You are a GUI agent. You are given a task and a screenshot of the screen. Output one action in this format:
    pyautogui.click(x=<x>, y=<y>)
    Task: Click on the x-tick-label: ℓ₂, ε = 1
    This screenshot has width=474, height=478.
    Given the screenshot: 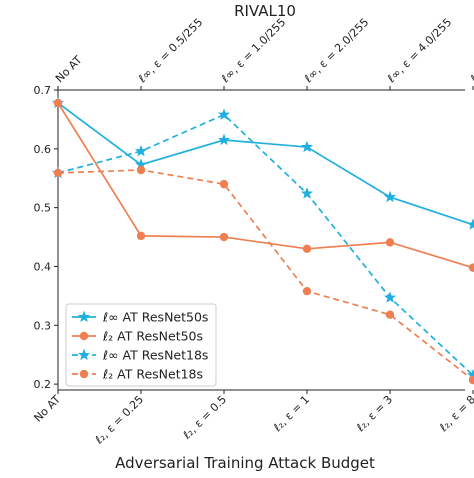 What is the action you would take?
    pyautogui.click(x=291, y=414)
    